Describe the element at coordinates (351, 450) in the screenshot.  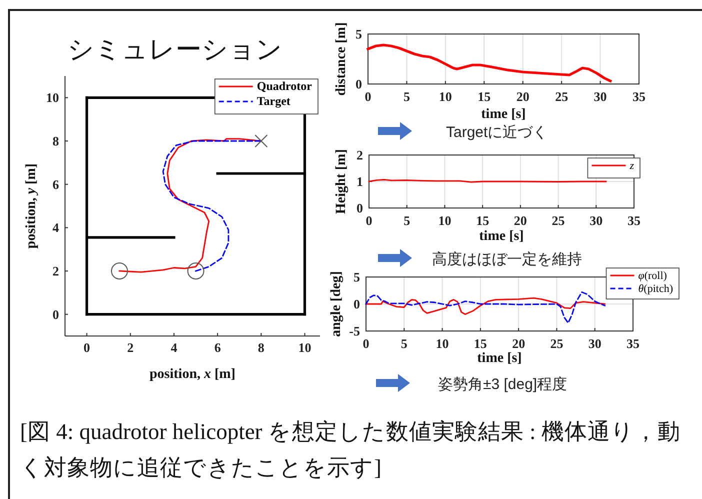
I see `text: [図 4: quadrotor helicopter を想定した数値実験結果 : 機体通り，動く対象物に追従できたことを示す]` at that location.